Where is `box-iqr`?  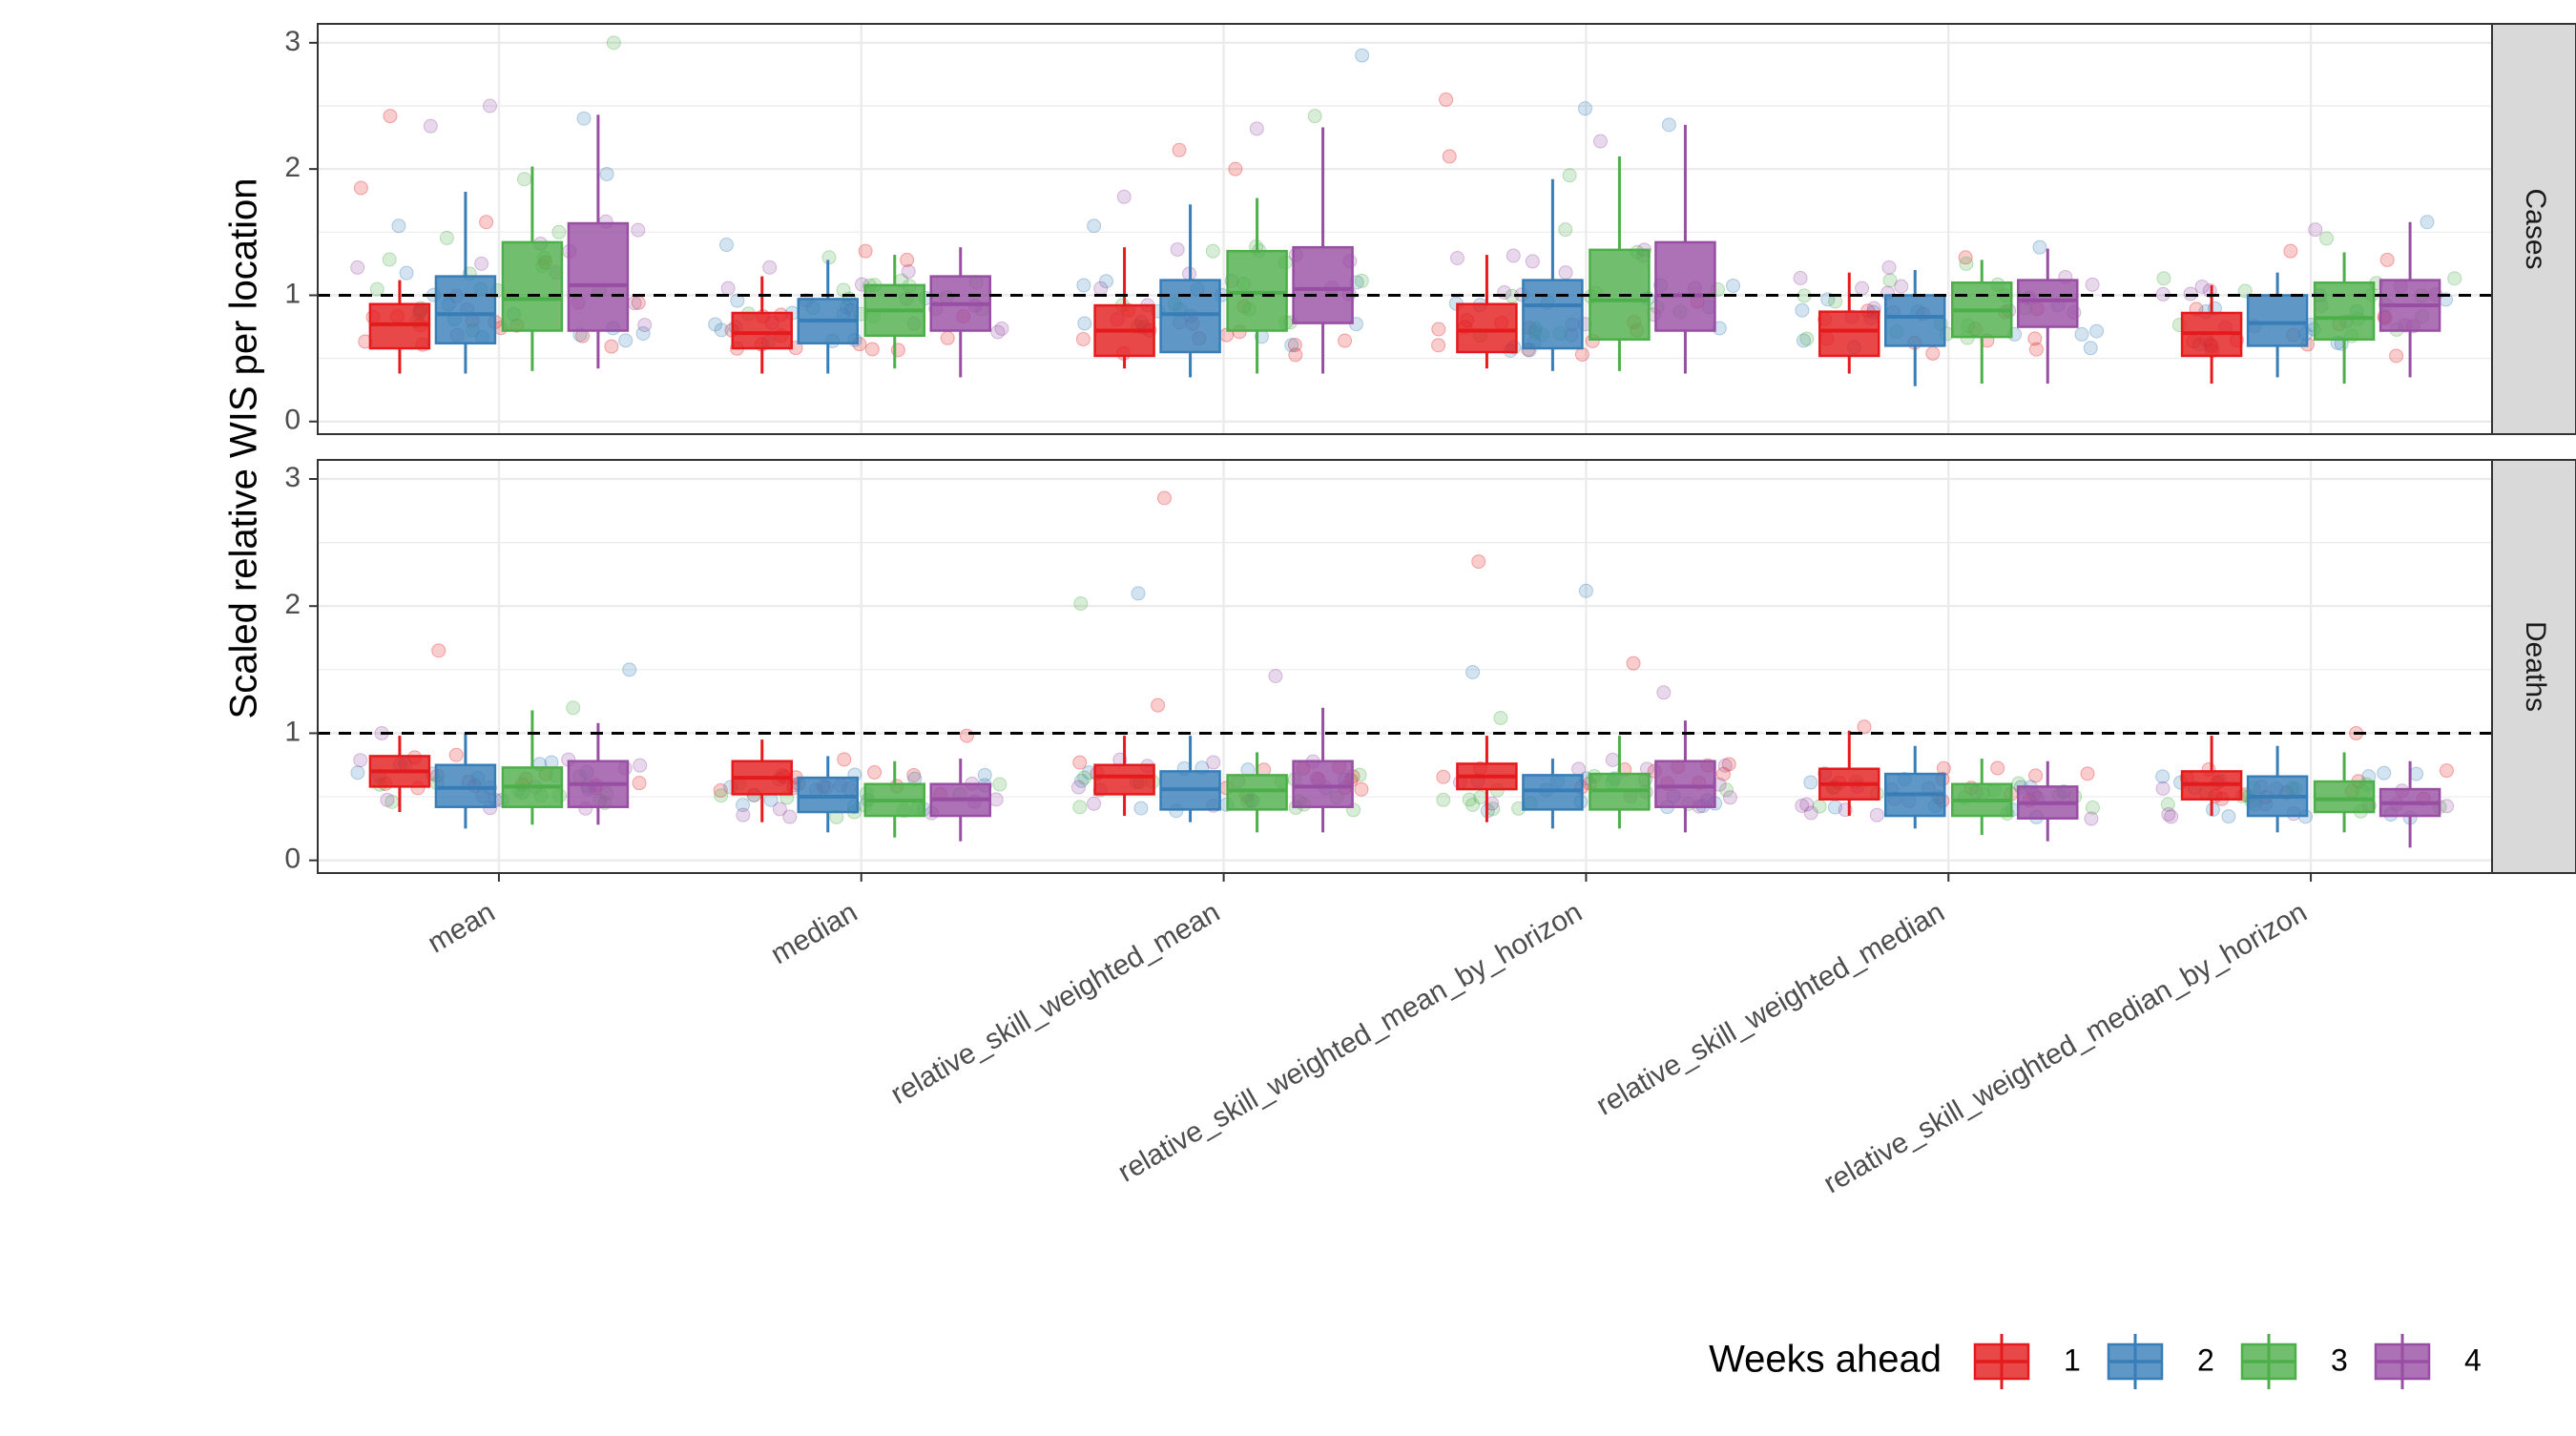
box-iqr is located at coordinates (762, 330).